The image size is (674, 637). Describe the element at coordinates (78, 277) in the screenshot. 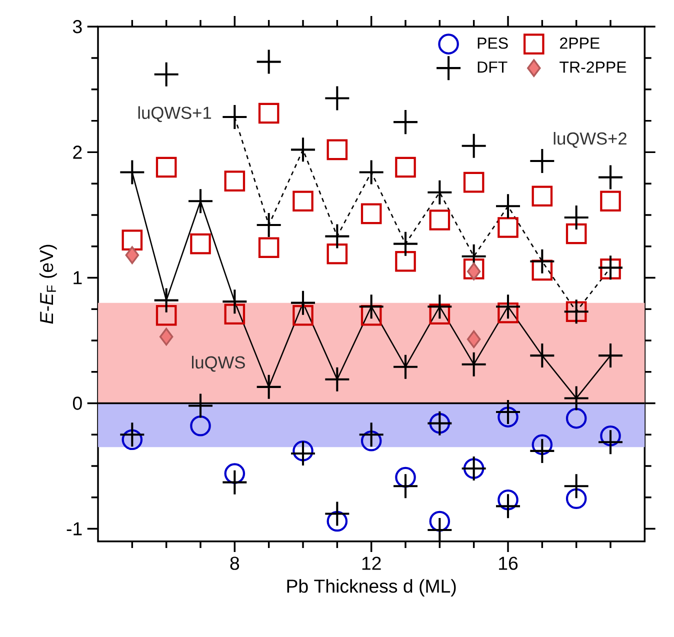

I see `y-tick-label: 1` at that location.